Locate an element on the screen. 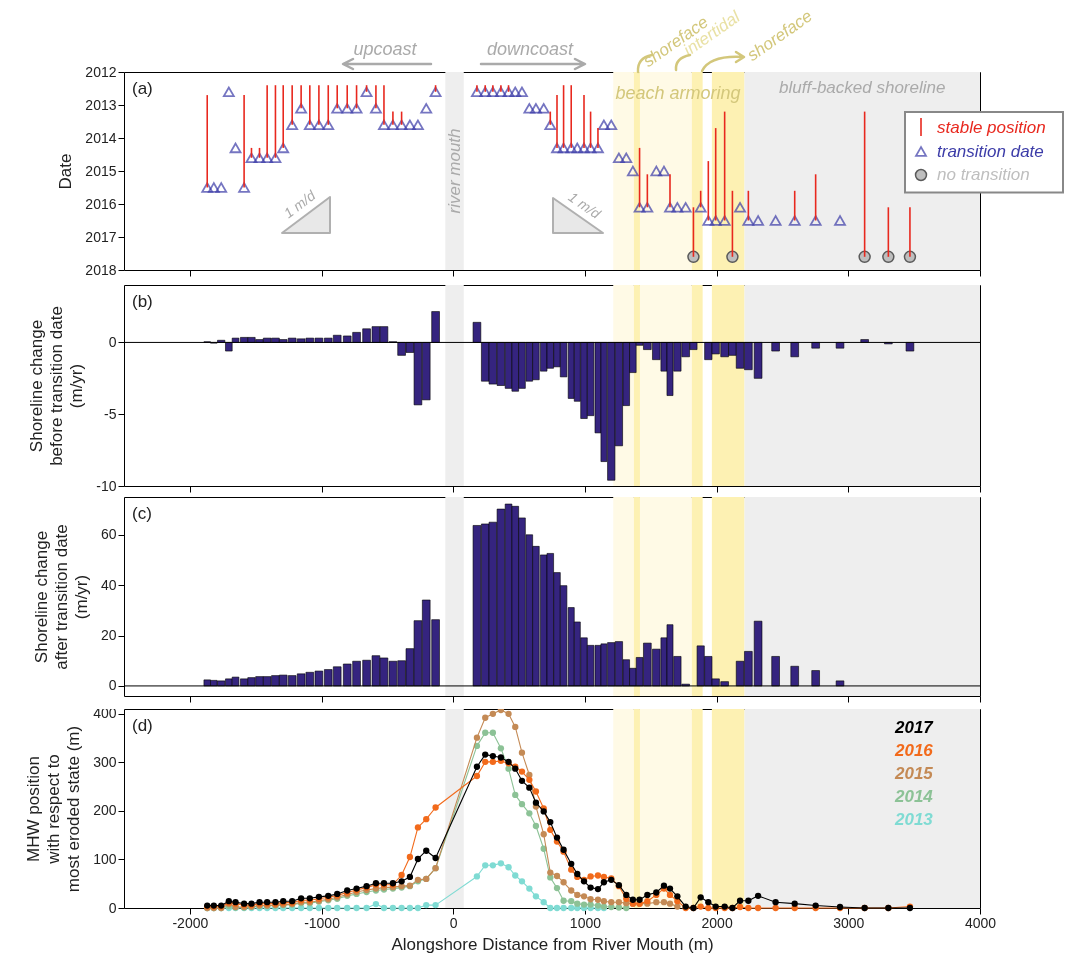 This screenshot has width=1072, height=957. text: 2015 is located at coordinates (914, 773).